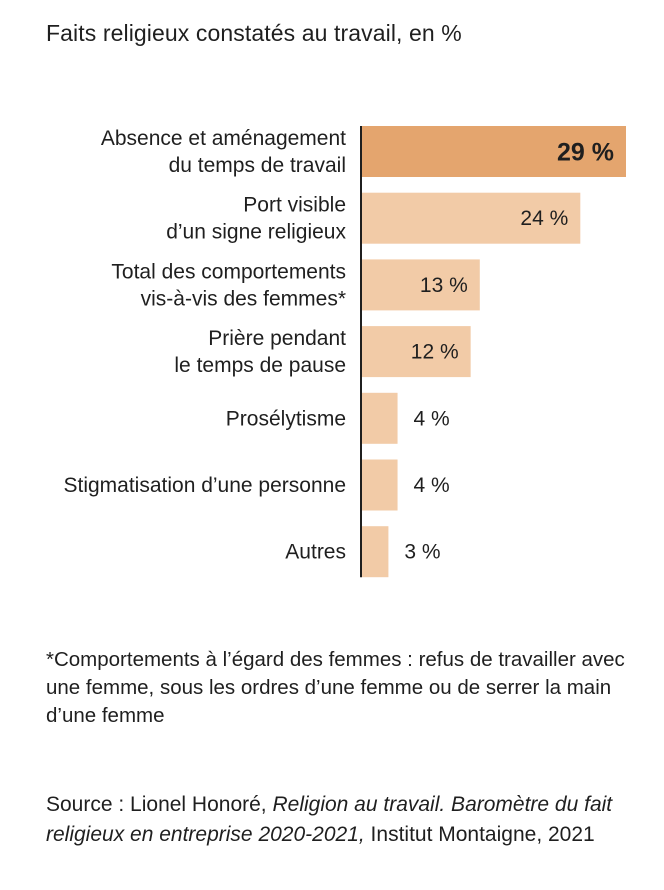 The width and height of the screenshot is (664, 890). Describe the element at coordinates (223, 138) in the screenshot. I see `category-label: Absence et aménagement` at that location.